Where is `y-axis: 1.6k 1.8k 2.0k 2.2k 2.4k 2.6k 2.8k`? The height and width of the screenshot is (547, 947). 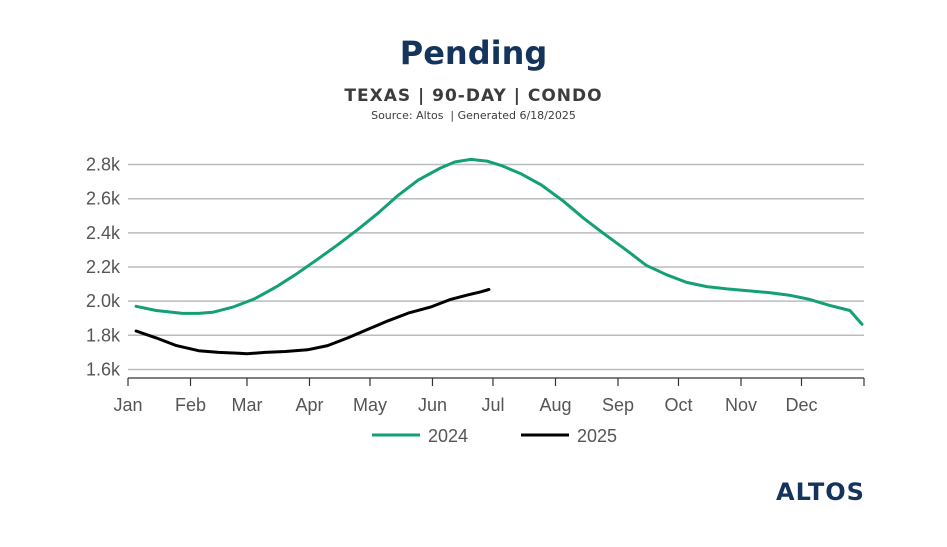
y-axis: 1.6k 1.8k 2.0k 2.2k 2.4k 2.6k 2.8k is located at coordinates (103, 267).